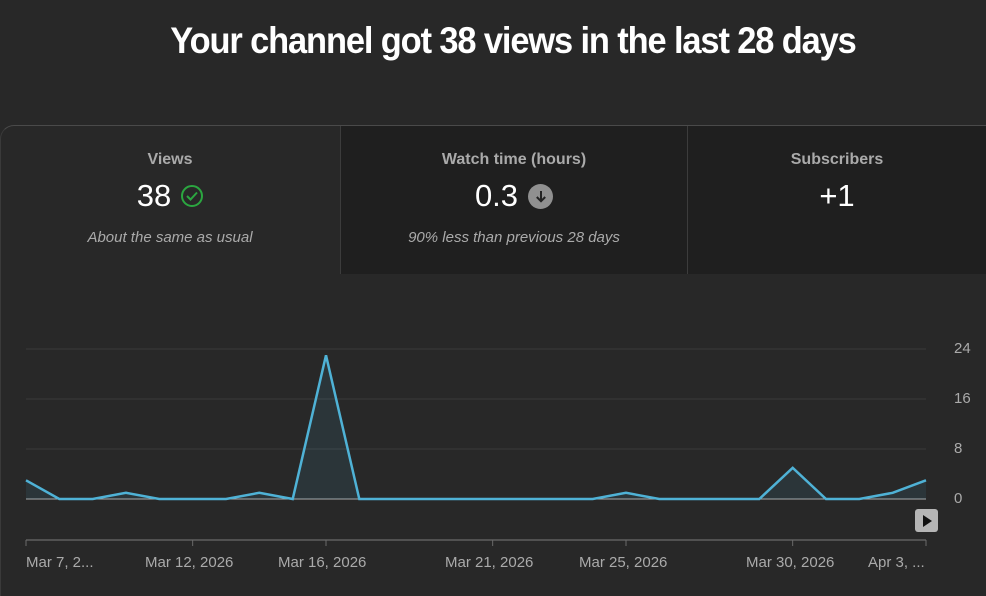 Image resolution: width=986 pixels, height=596 pixels. I want to click on tab-value: 38, so click(154, 195).